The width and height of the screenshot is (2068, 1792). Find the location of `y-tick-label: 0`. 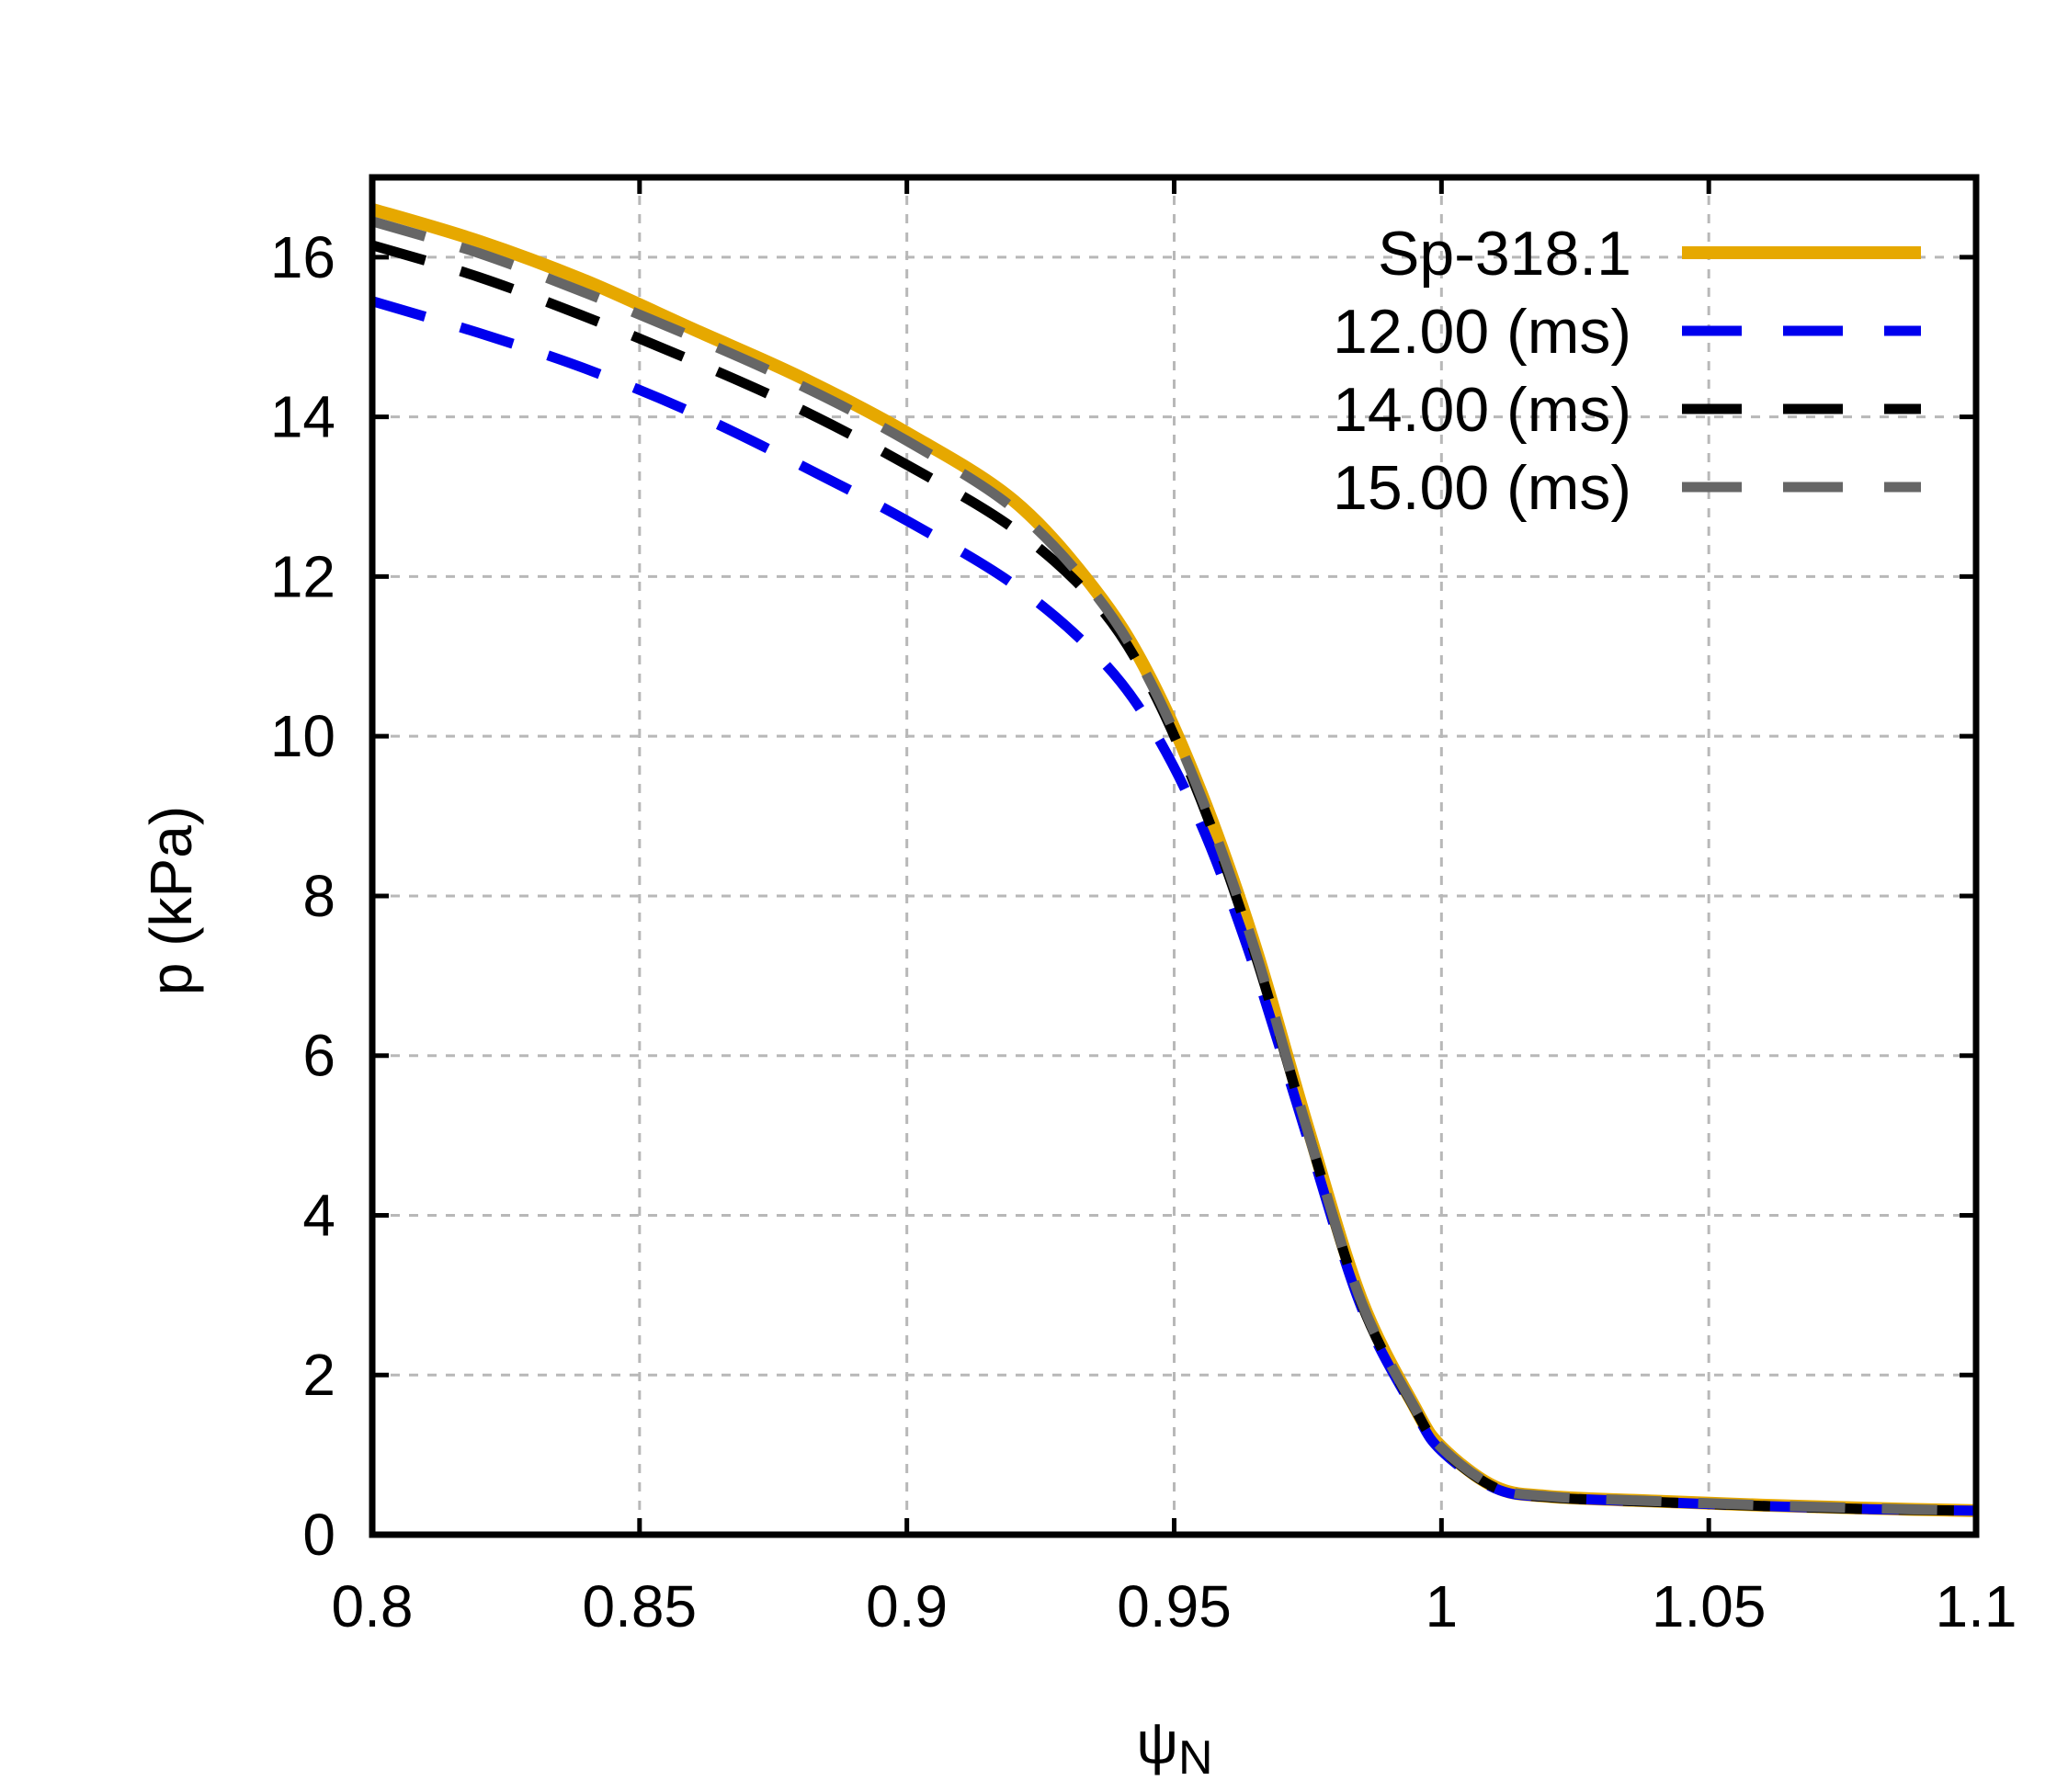

y-tick-label: 0 is located at coordinates (318, 1535).